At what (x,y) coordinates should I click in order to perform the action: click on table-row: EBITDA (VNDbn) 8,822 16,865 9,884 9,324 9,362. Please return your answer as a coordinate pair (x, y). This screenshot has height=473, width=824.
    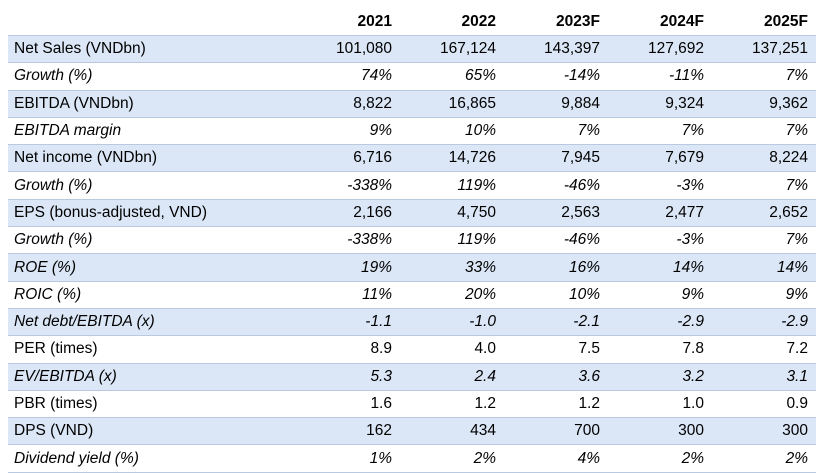
    Looking at the image, I should click on (412, 104).